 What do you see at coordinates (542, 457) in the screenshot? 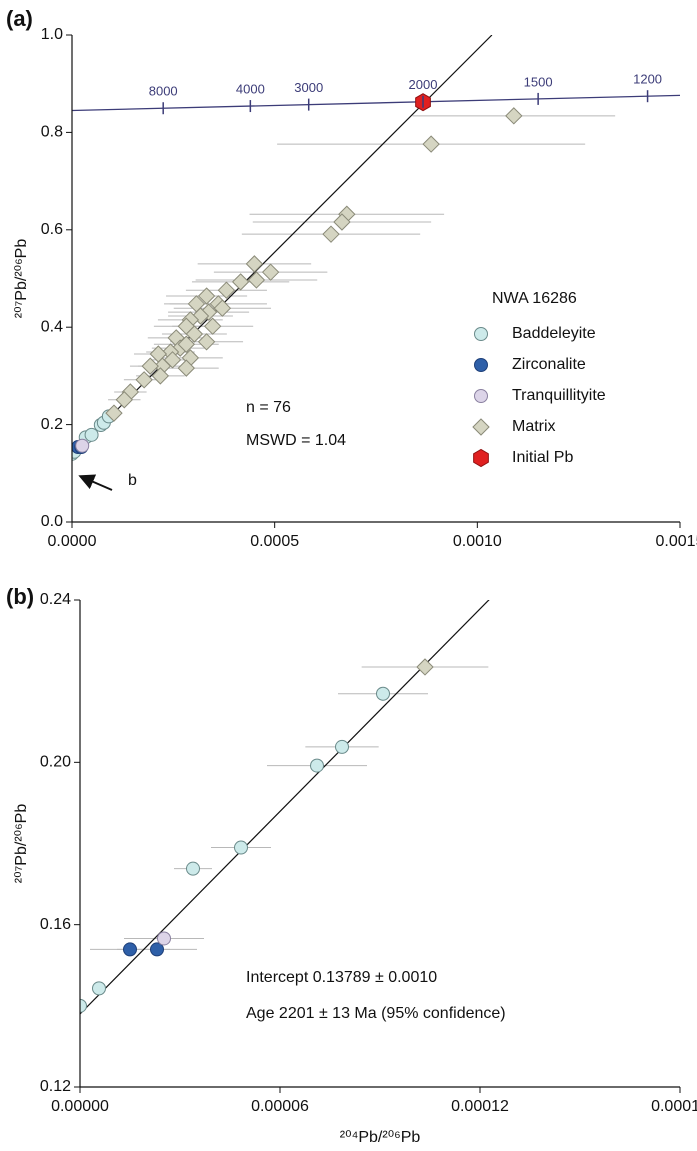
I see `legend-label: Initial Pb` at bounding box center [542, 457].